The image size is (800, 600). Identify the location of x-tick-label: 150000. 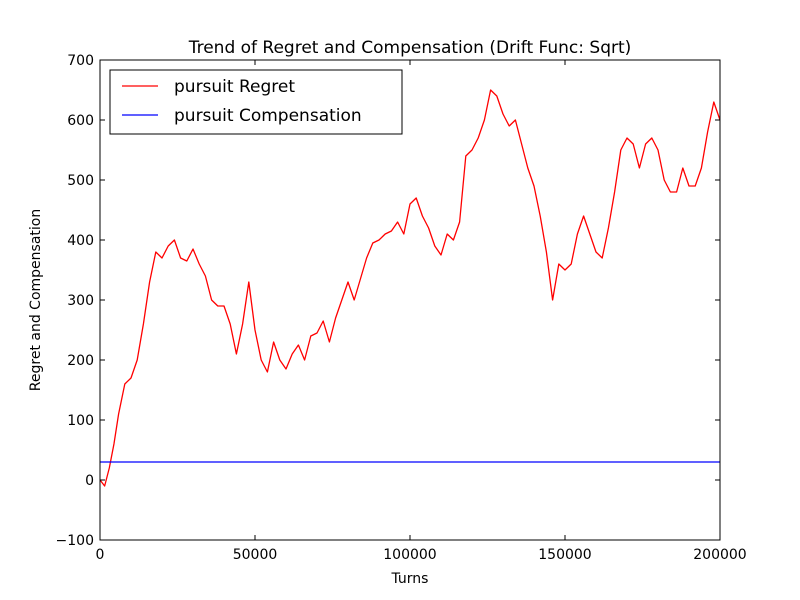
(564, 555).